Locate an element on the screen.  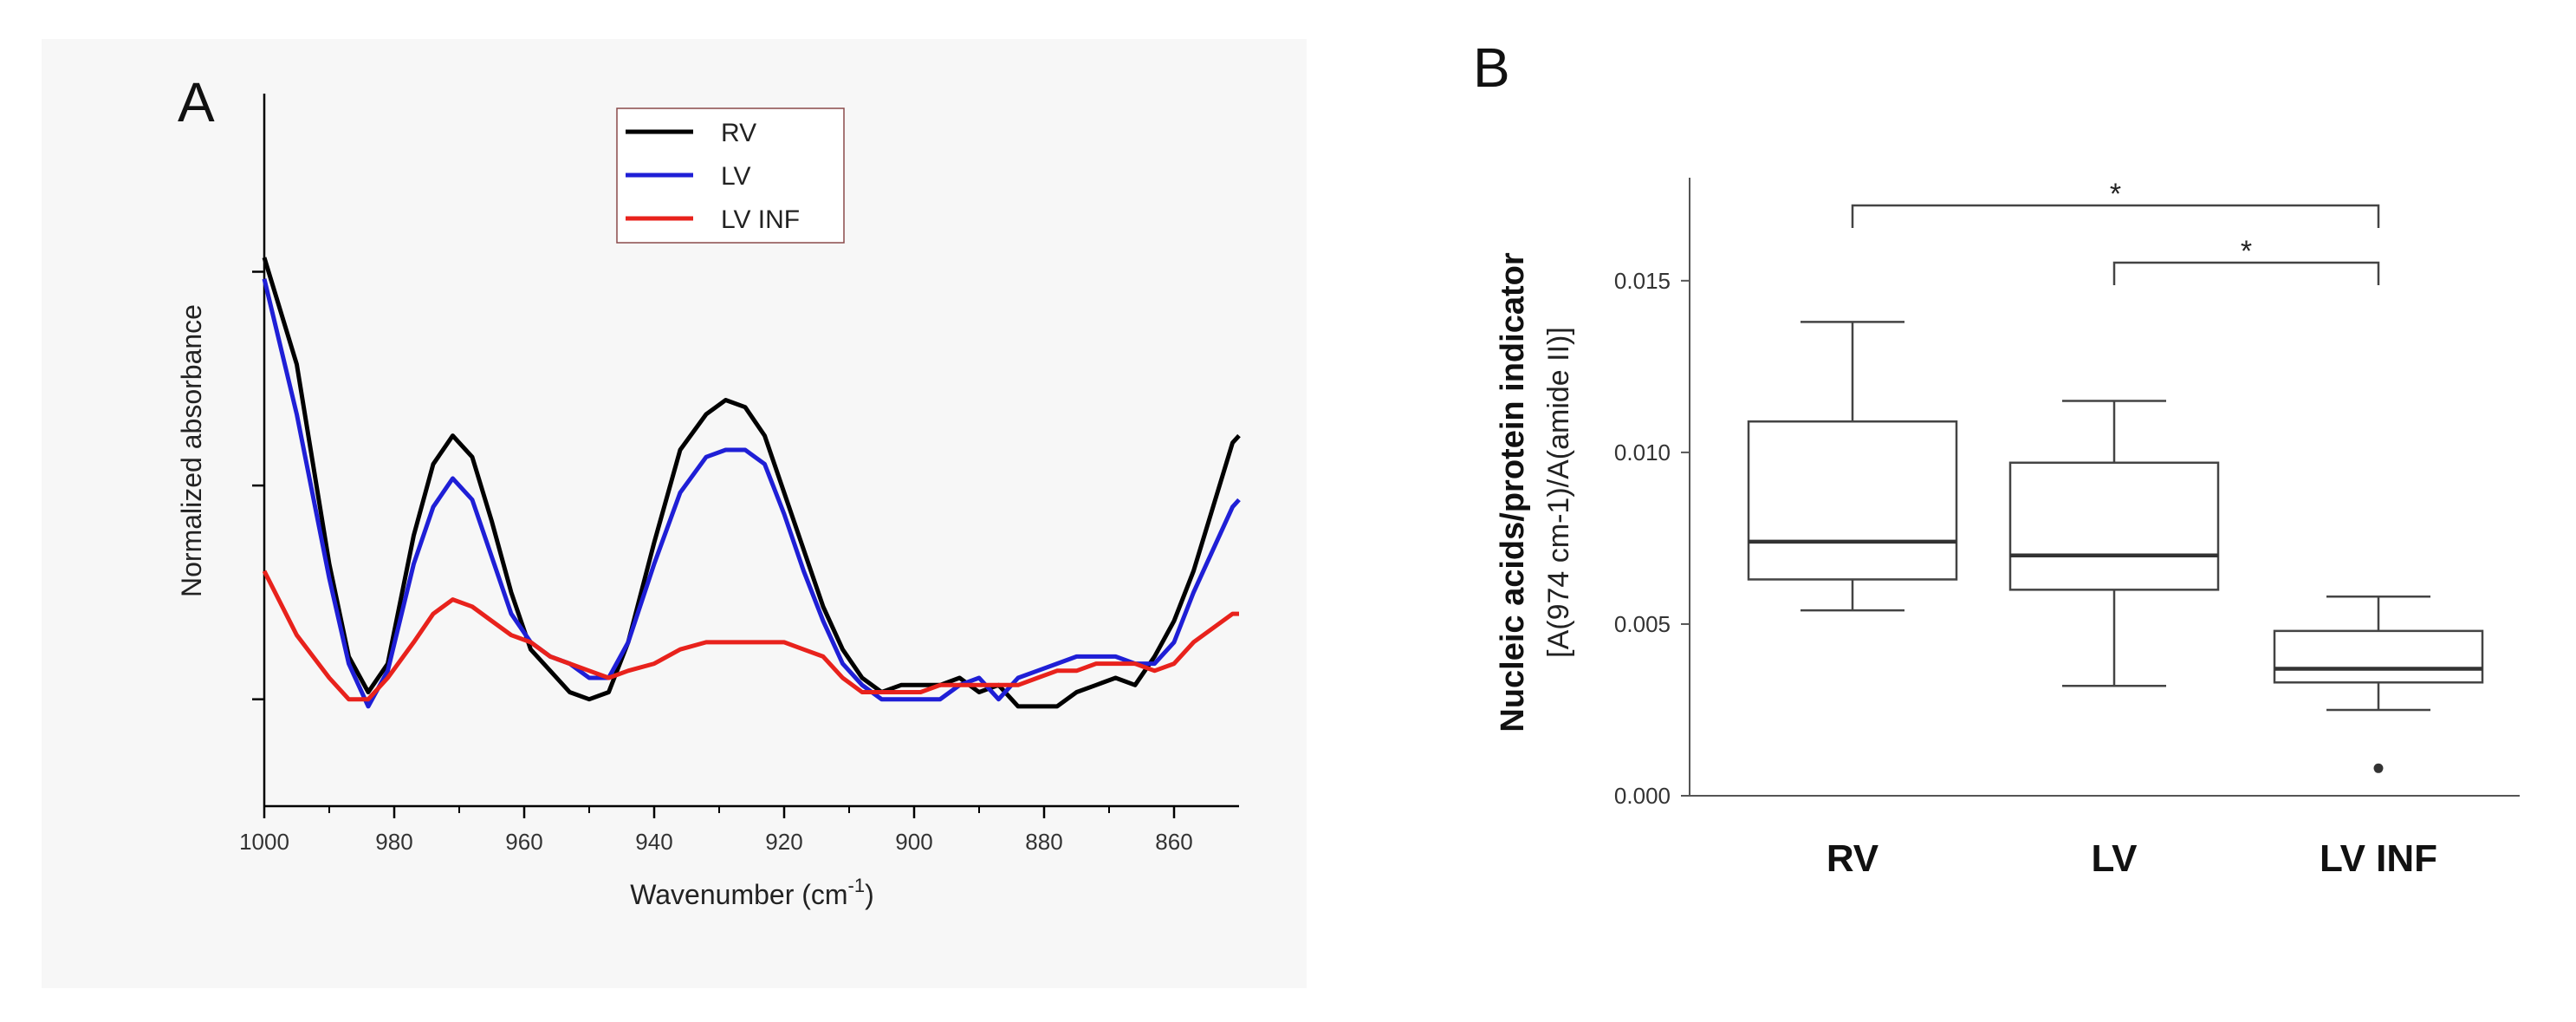
x-tick-label: 920 is located at coordinates (784, 842).